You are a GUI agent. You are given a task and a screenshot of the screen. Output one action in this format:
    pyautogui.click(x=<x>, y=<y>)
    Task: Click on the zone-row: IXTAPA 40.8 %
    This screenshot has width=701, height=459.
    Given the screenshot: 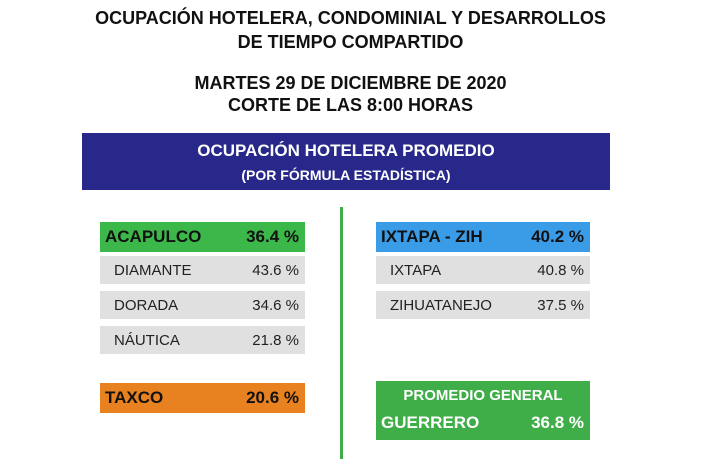 What is the action you would take?
    pyautogui.click(x=483, y=270)
    